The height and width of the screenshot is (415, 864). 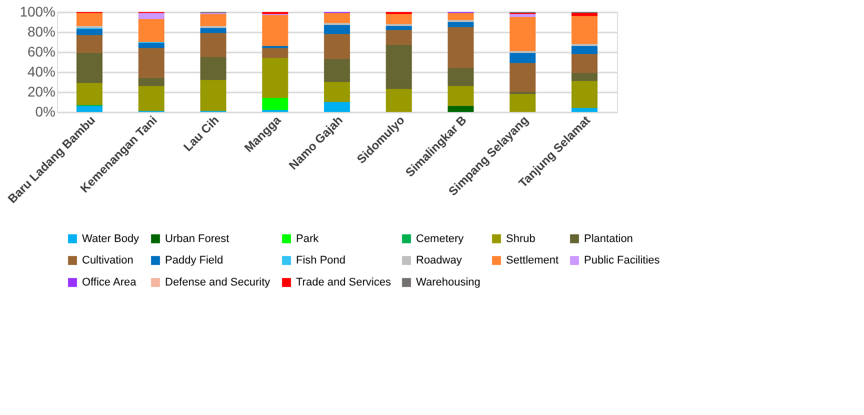 I want to click on y-tick-label: 40%, so click(x=41, y=72).